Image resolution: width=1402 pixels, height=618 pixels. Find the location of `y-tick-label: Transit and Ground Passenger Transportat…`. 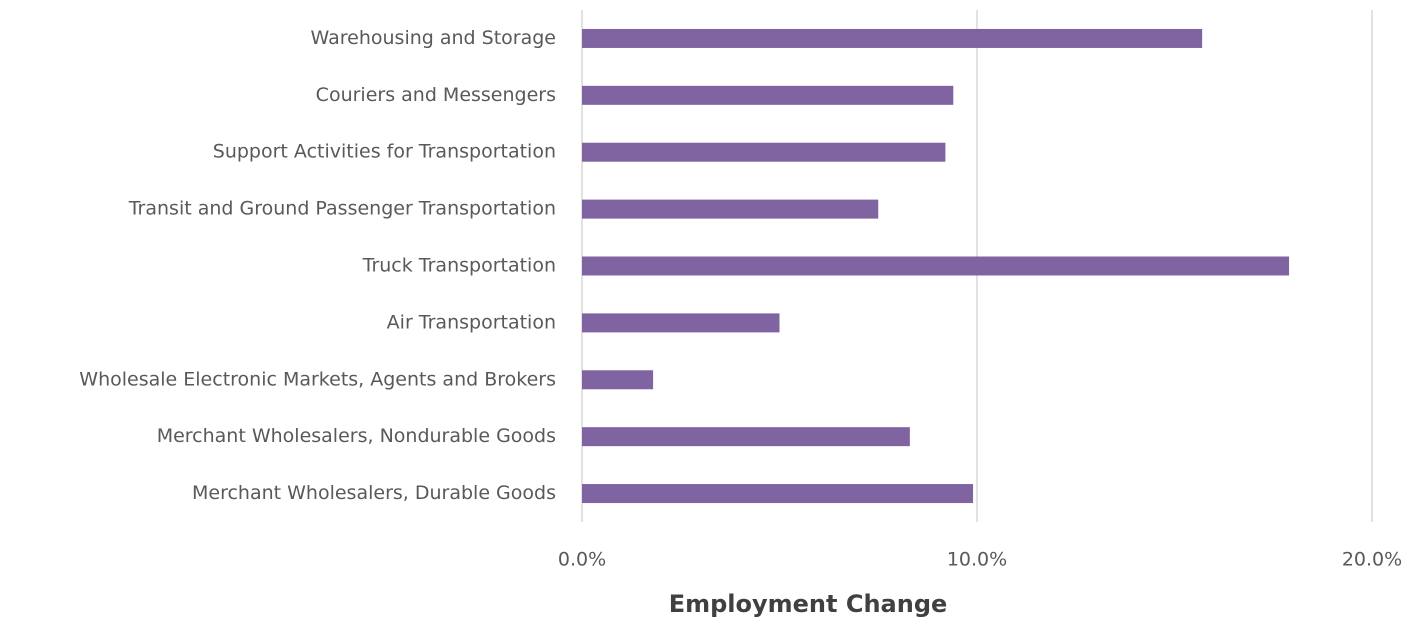

y-tick-label: Transit and Ground Passenger Transportat… is located at coordinates (342, 209).